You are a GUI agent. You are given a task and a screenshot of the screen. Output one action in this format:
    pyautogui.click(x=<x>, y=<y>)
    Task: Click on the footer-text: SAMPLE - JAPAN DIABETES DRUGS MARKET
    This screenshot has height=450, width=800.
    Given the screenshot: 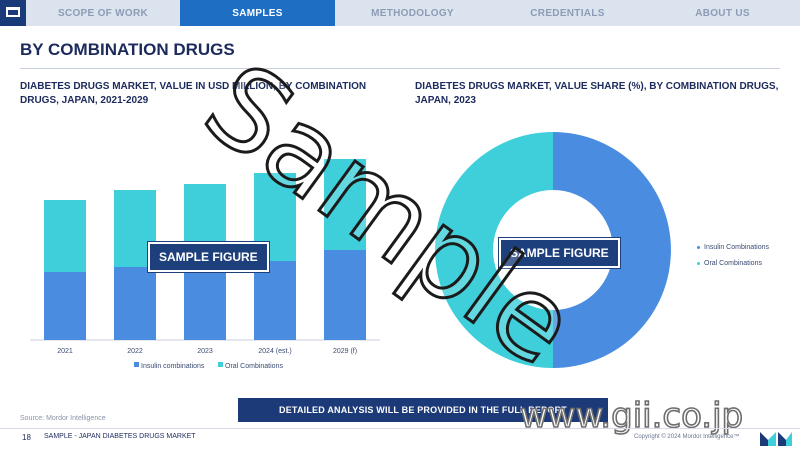 What is the action you would take?
    pyautogui.click(x=120, y=436)
    